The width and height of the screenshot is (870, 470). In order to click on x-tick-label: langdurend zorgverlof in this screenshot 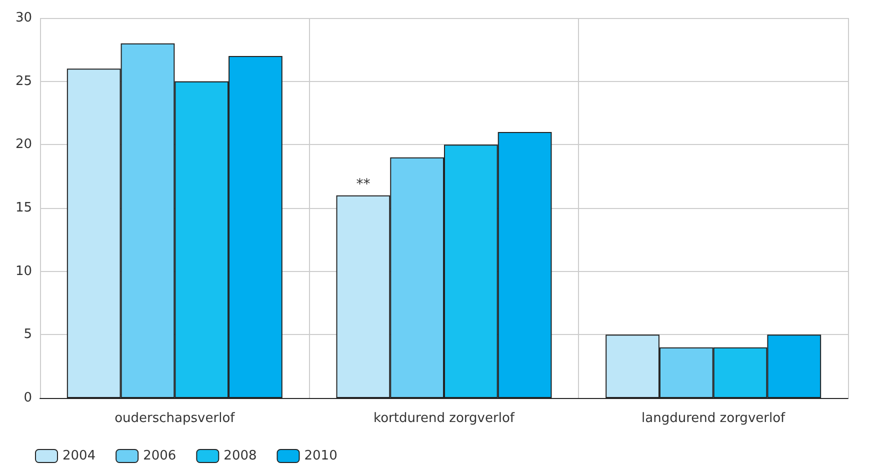, I will do `click(714, 418)`.